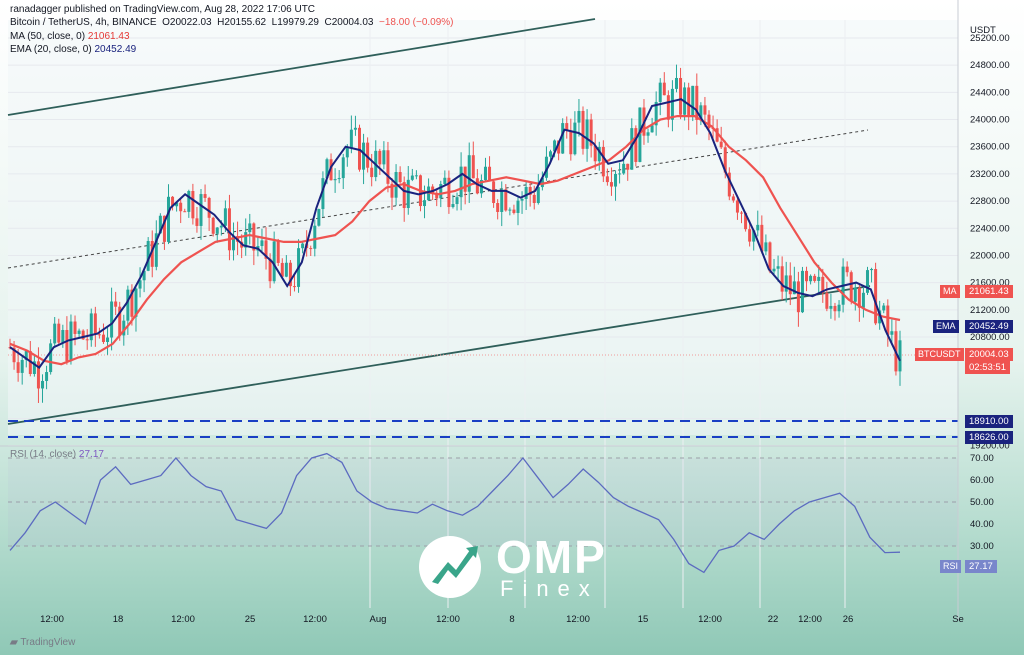 Image resolution: width=1024 pixels, height=655 pixels. I want to click on price-tick-label: 23200.00, so click(990, 174).